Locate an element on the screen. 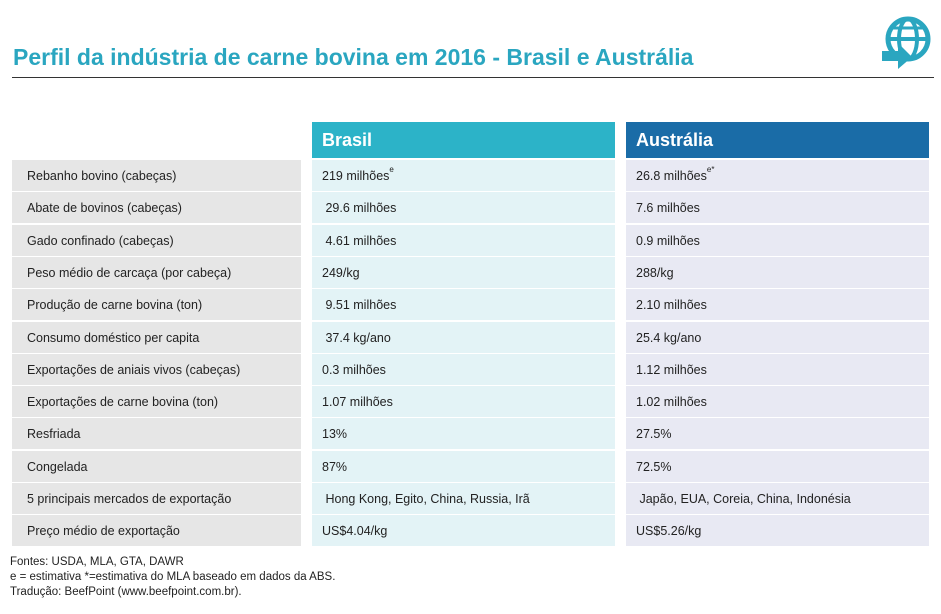 This screenshot has width=941, height=614. cell-australia-value: 7.6 milhões is located at coordinates (668, 207).